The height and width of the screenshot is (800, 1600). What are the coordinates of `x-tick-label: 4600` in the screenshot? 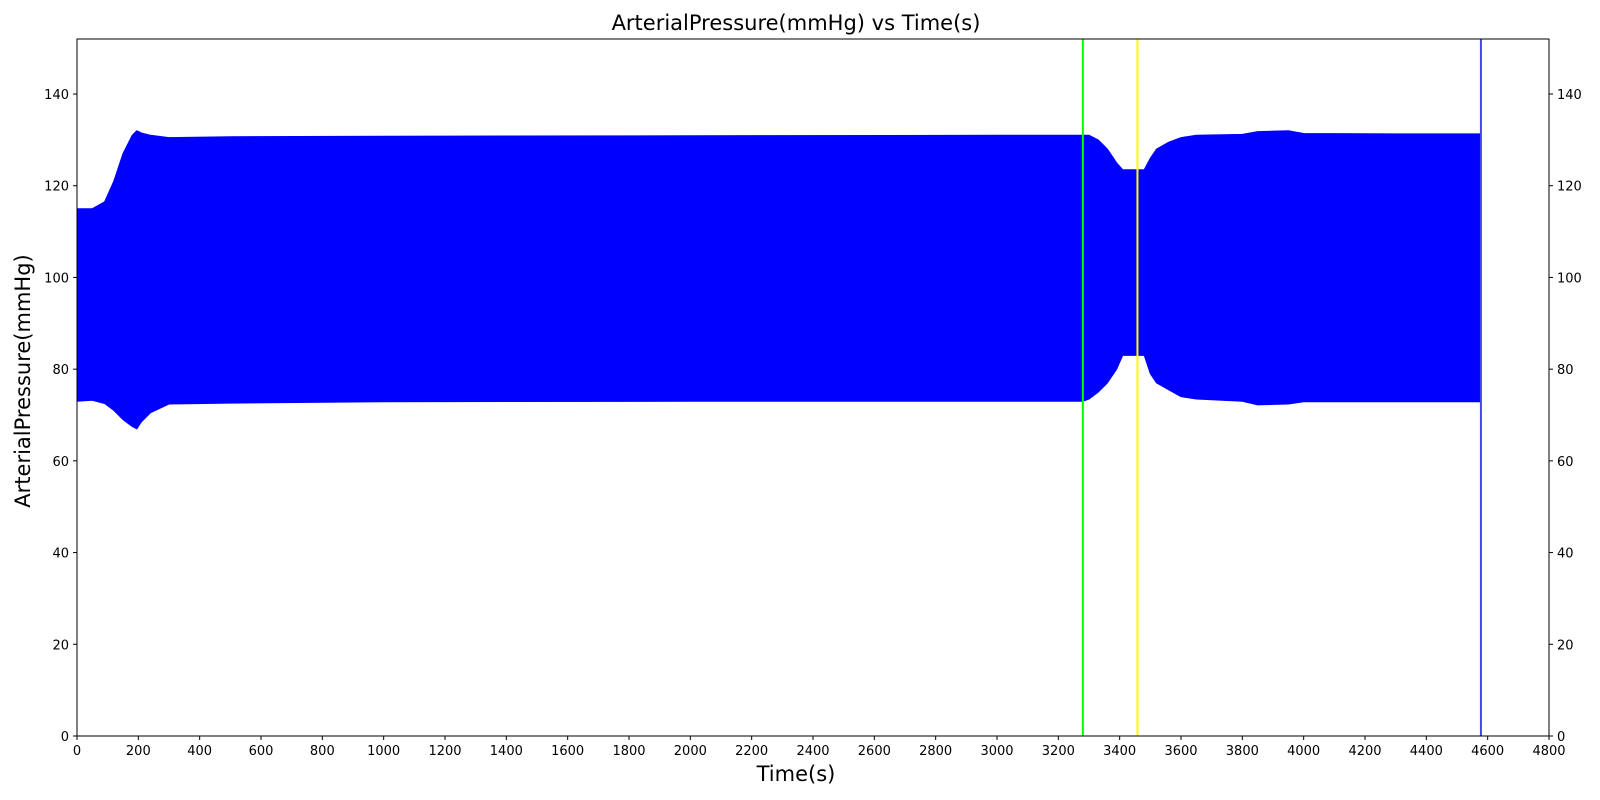 It's located at (1487, 751).